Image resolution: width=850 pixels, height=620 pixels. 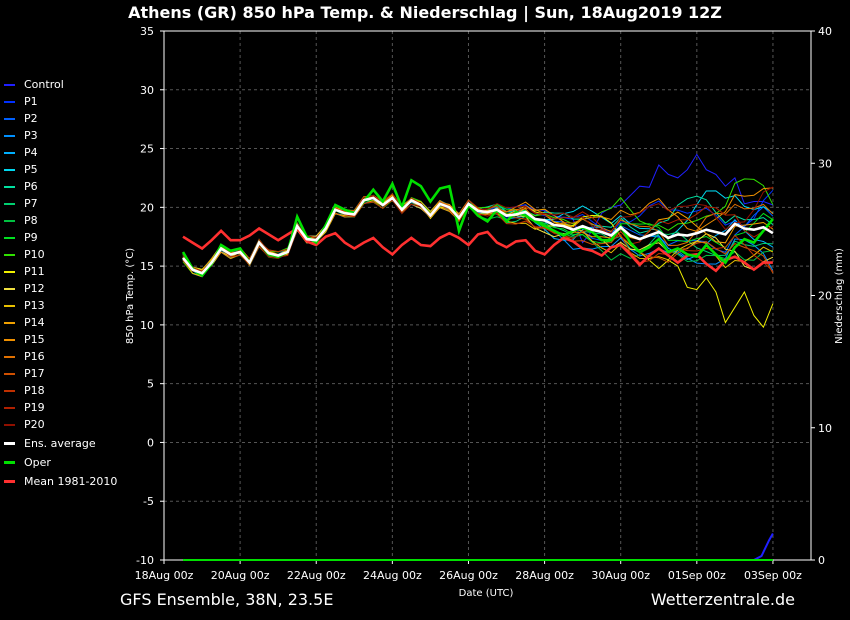 I want to click on legend-label: Control, so click(x=44, y=84).